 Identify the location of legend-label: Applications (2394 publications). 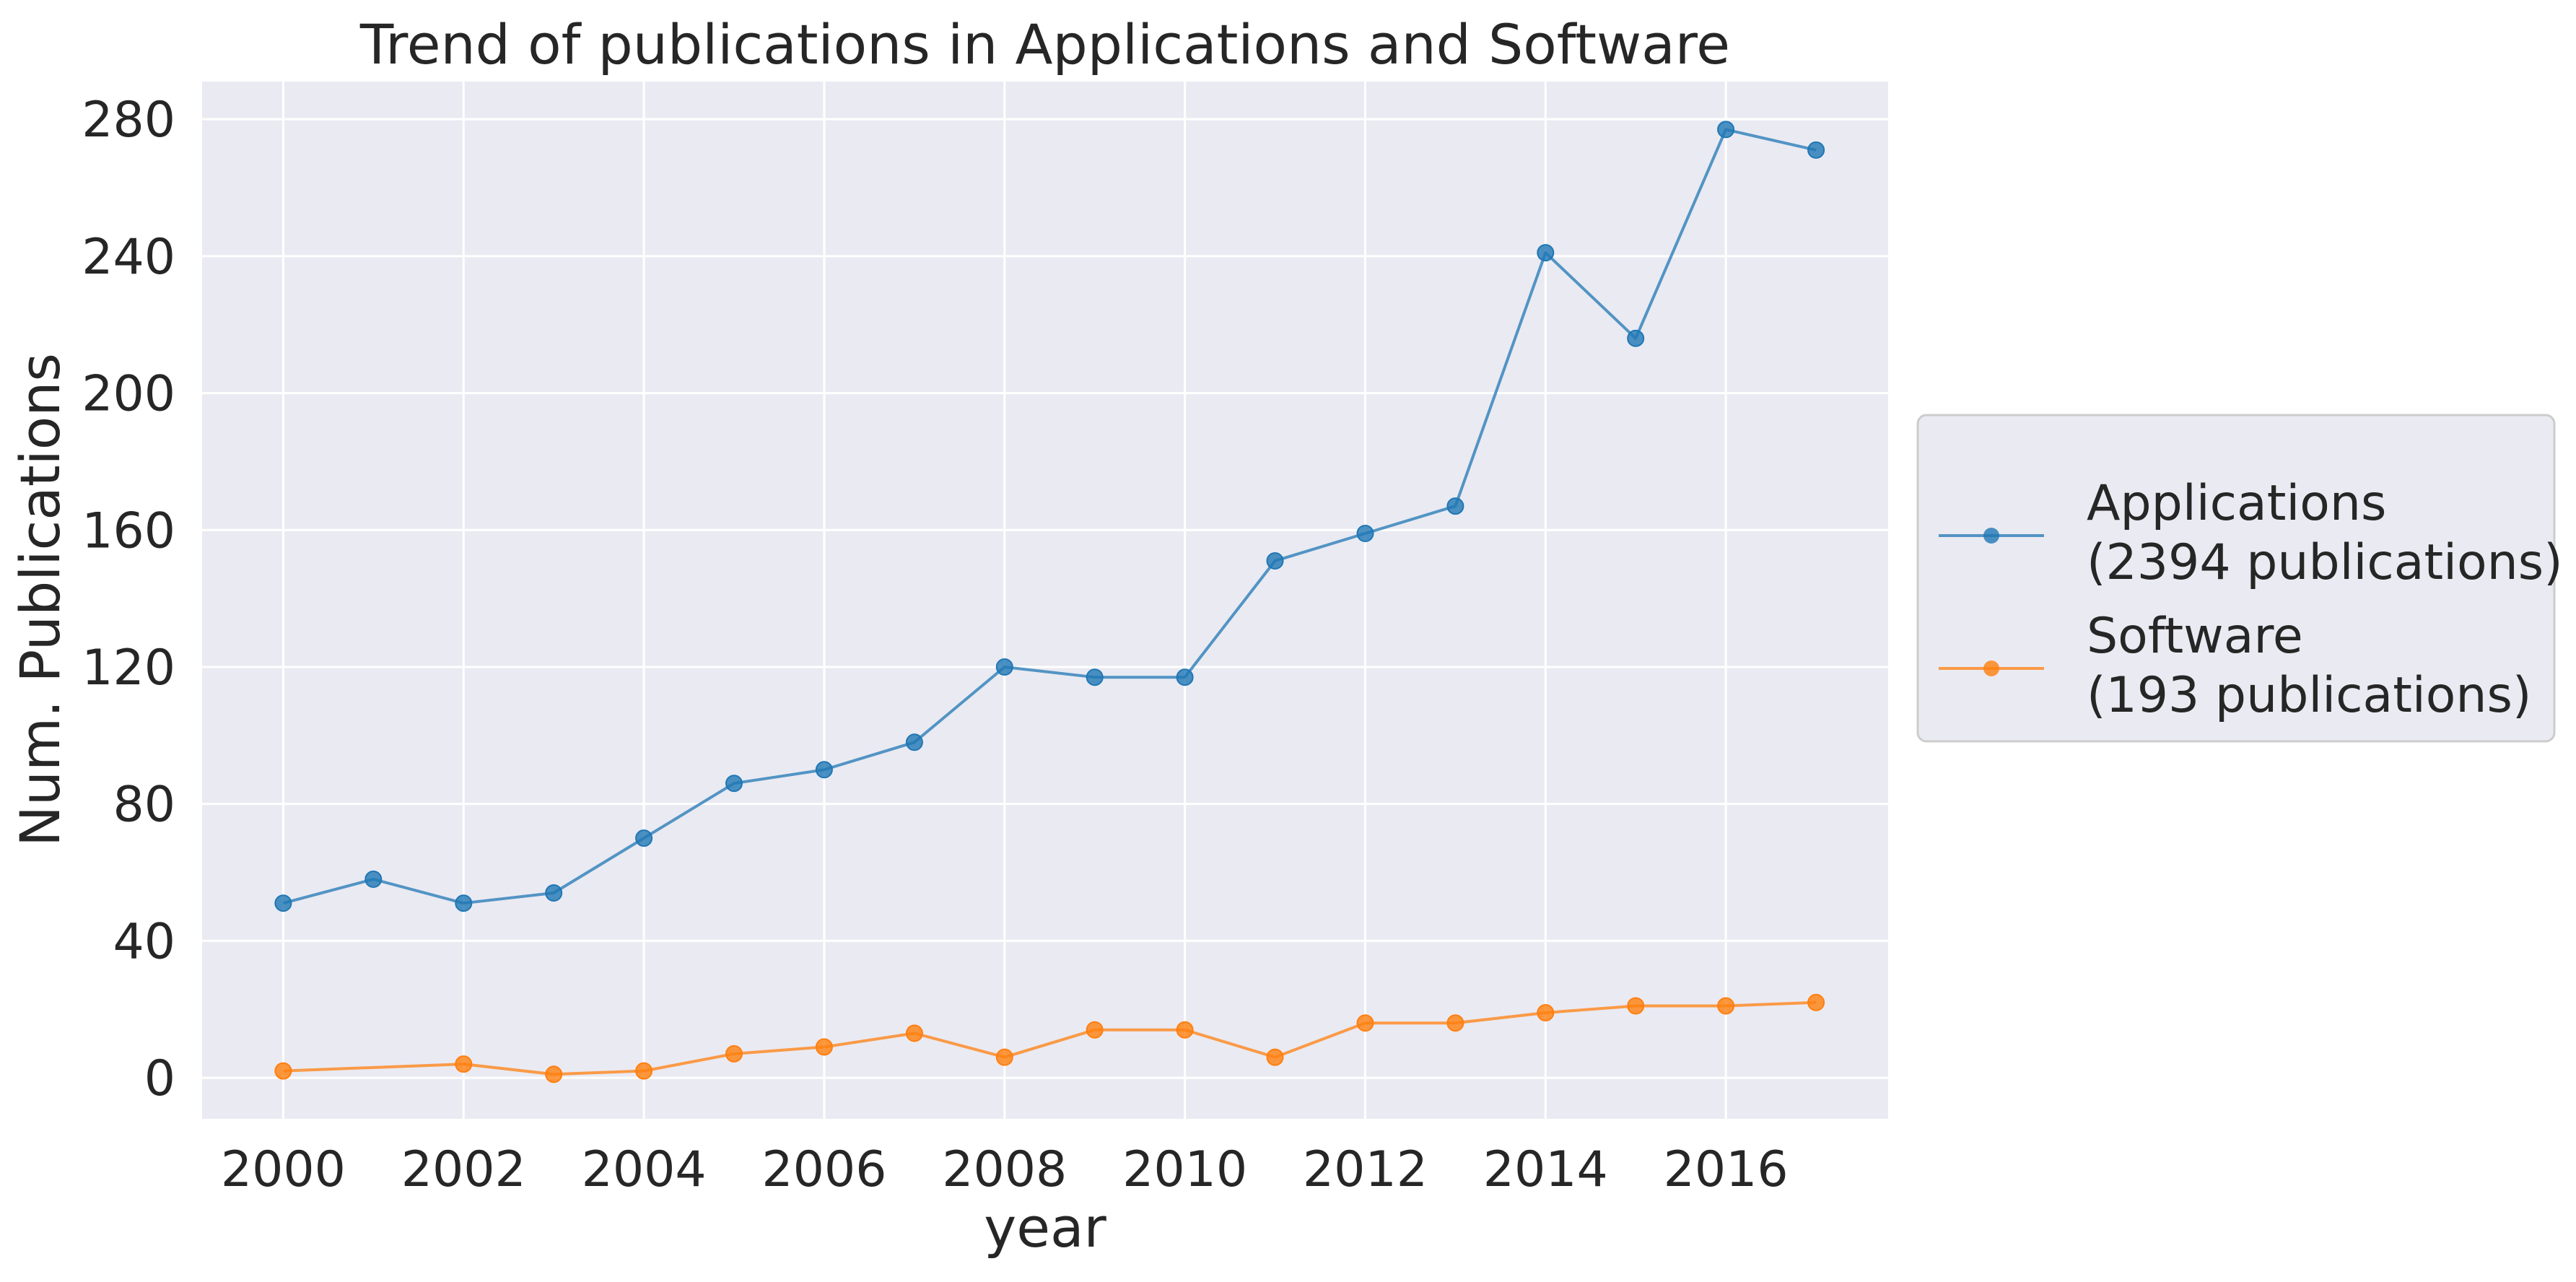
(2325, 533).